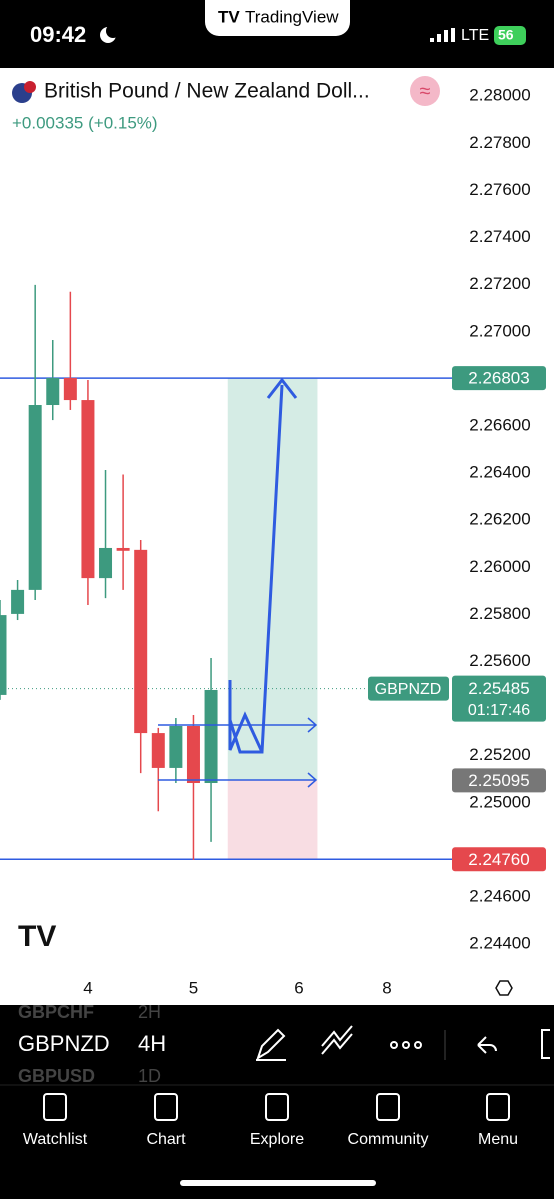 This screenshot has width=554, height=1199. I want to click on y-tick-label: 2.25000, so click(499, 801).